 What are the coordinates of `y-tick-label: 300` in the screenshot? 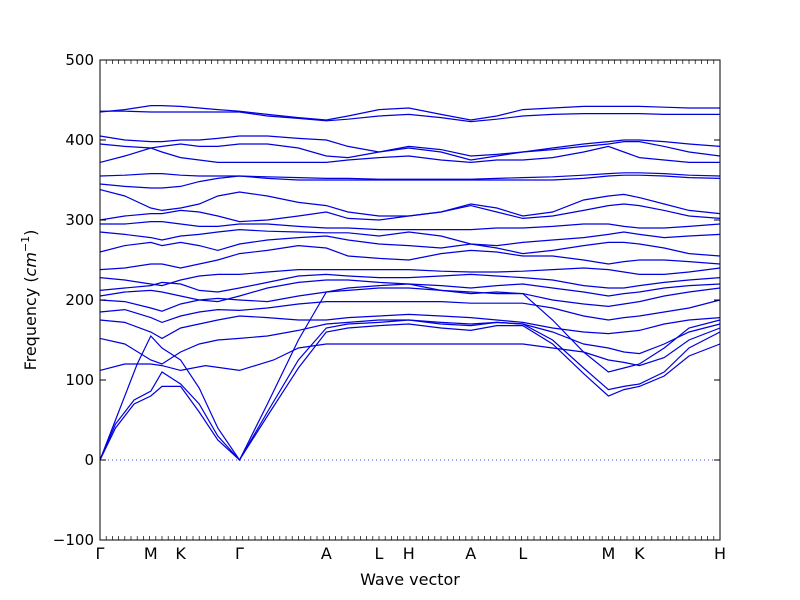 It's located at (79, 220).